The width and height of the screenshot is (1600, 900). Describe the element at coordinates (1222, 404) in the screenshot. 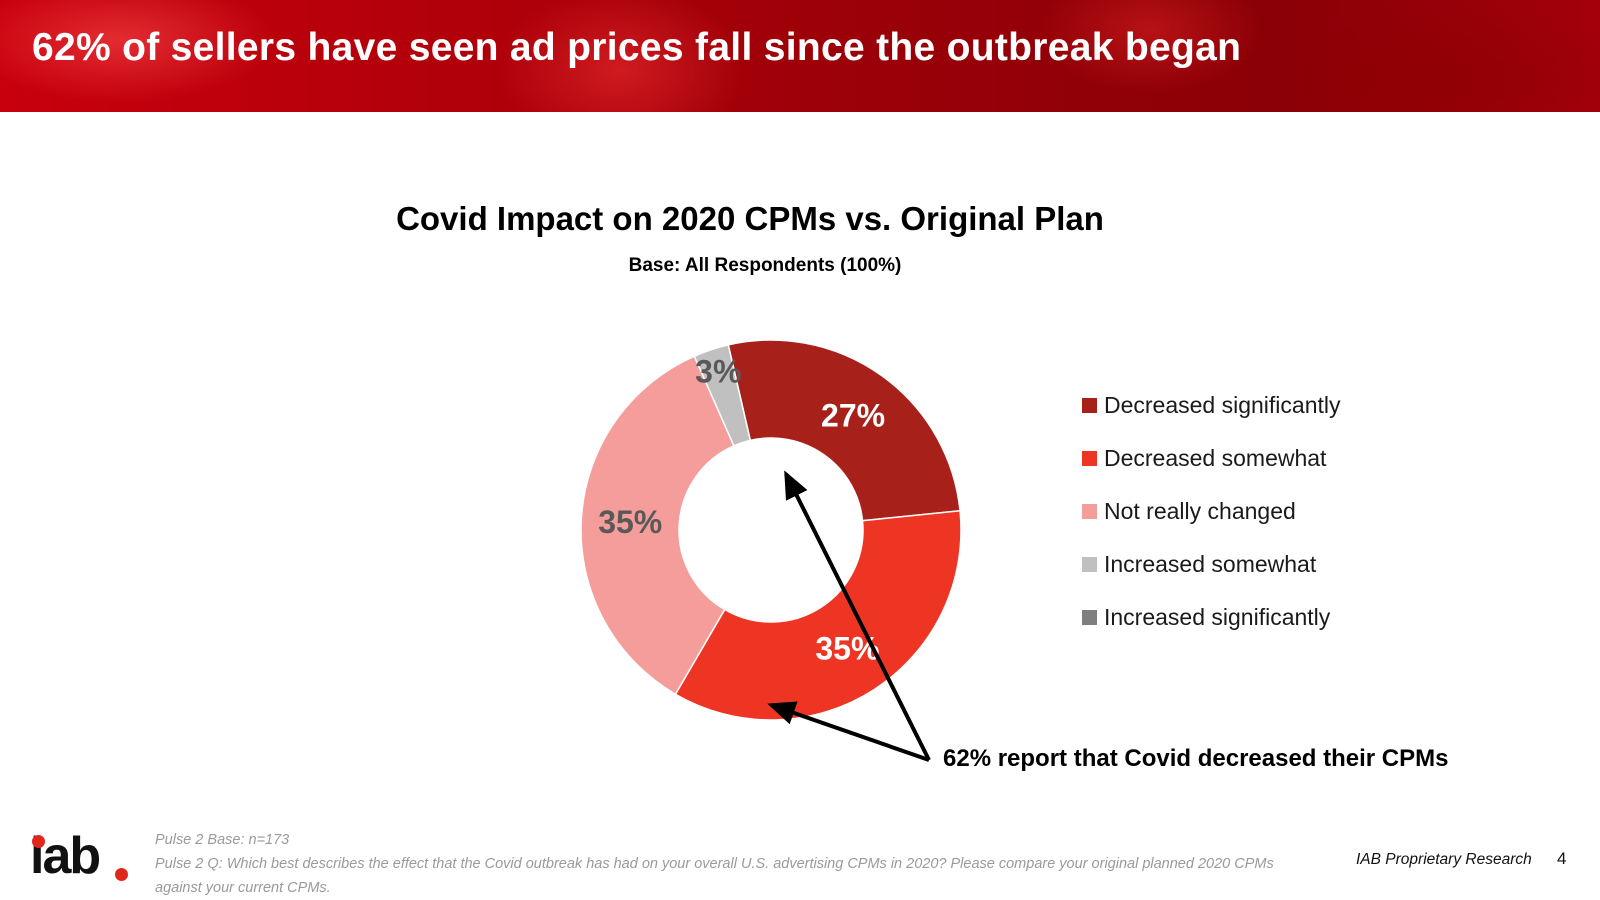

I see `legend-label: Decreased significantly` at that location.